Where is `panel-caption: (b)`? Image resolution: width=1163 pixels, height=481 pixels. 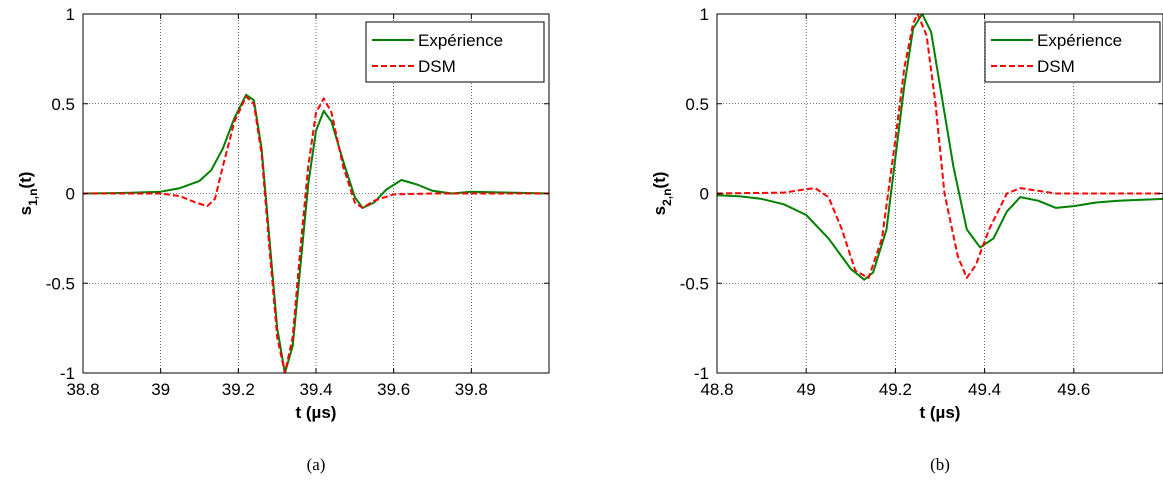
panel-caption: (b) is located at coordinates (940, 464).